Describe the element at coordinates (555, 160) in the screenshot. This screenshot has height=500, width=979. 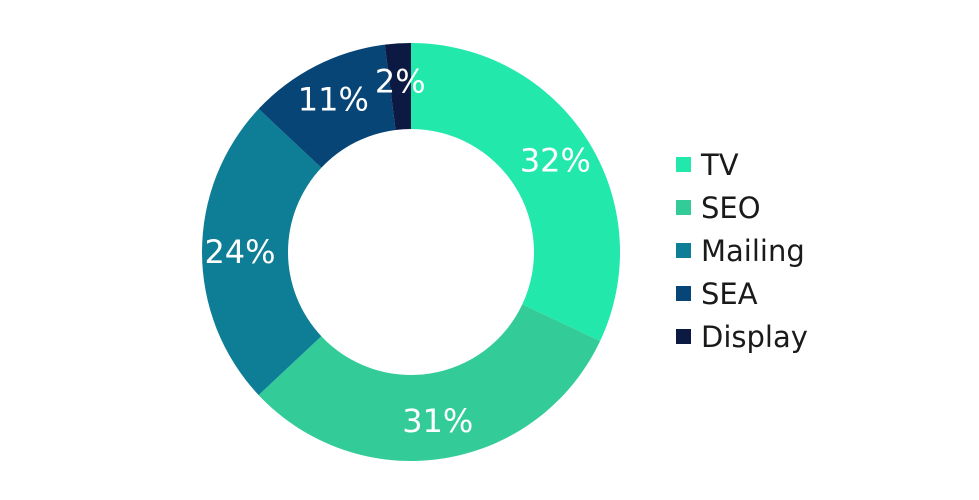
I see `slice-label-tv: 32%` at that location.